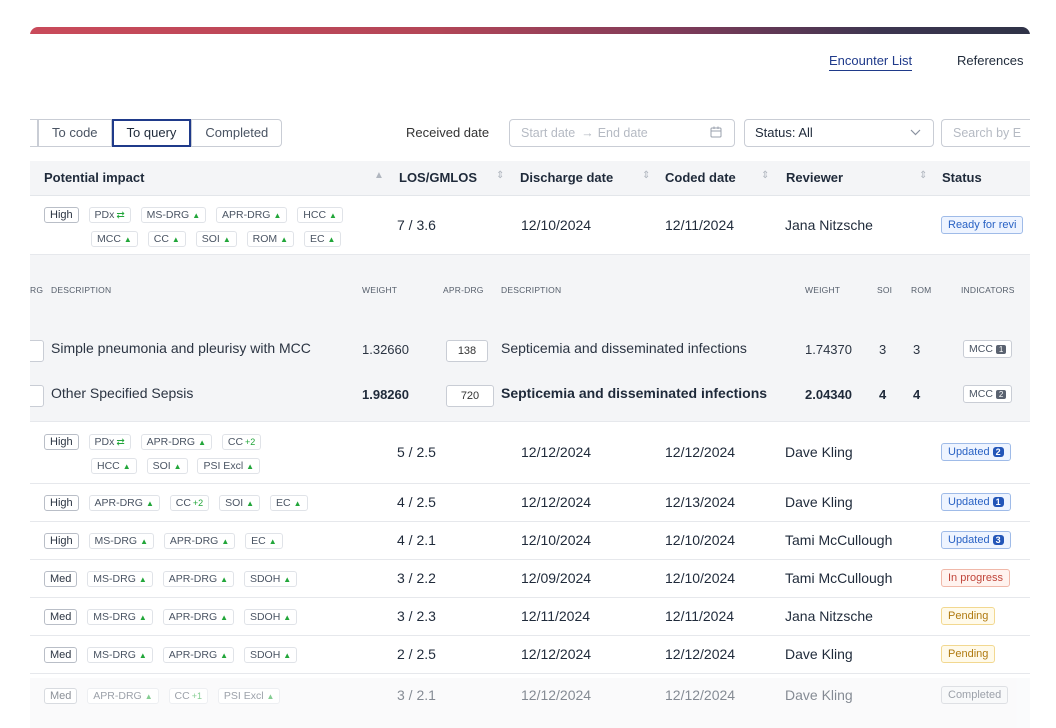 Image resolution: width=1056 pixels, height=728 pixels. I want to click on indicator-badge: MCC 1, so click(988, 349).